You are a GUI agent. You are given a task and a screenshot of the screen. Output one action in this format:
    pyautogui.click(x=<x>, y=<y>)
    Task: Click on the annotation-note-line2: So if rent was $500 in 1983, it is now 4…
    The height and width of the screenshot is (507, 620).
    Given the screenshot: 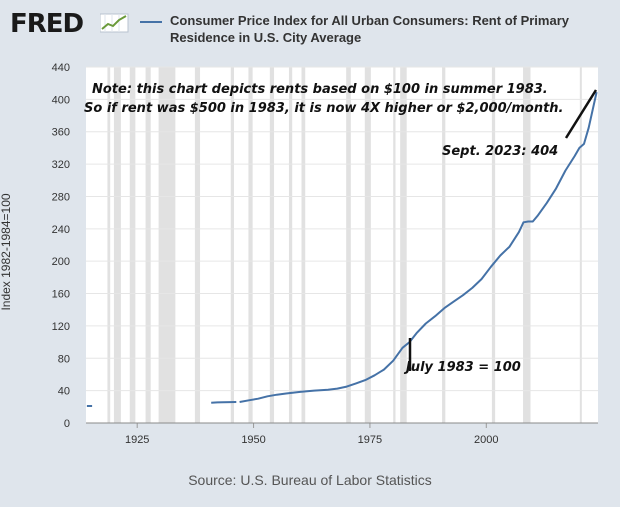 What is the action you would take?
    pyautogui.click(x=324, y=108)
    